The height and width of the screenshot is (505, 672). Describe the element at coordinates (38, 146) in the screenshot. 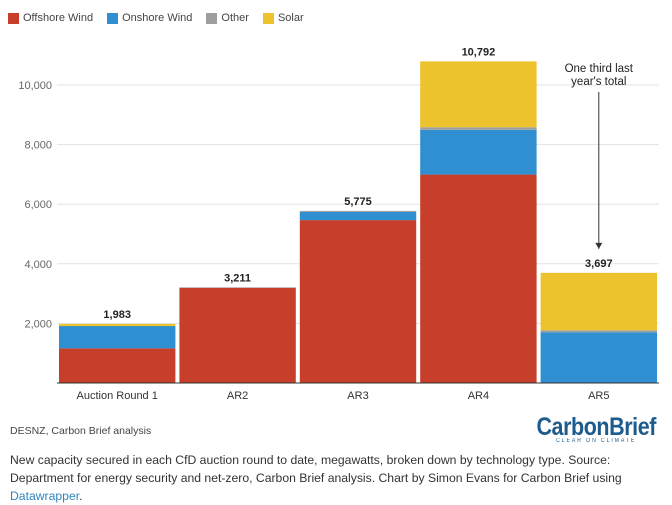

I see `y-tick-label: 8,000` at that location.